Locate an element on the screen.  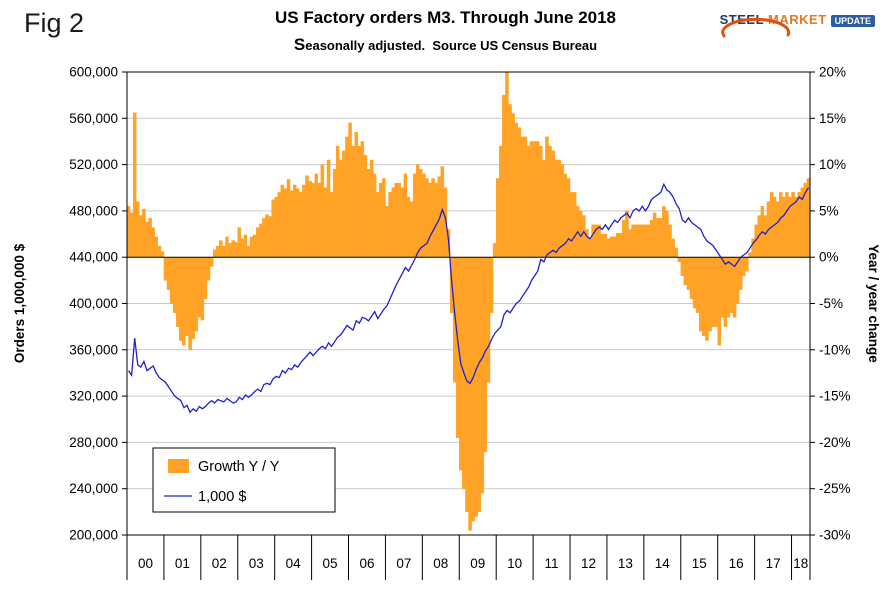
x-axis-year-label: 12 is located at coordinates (588, 563).